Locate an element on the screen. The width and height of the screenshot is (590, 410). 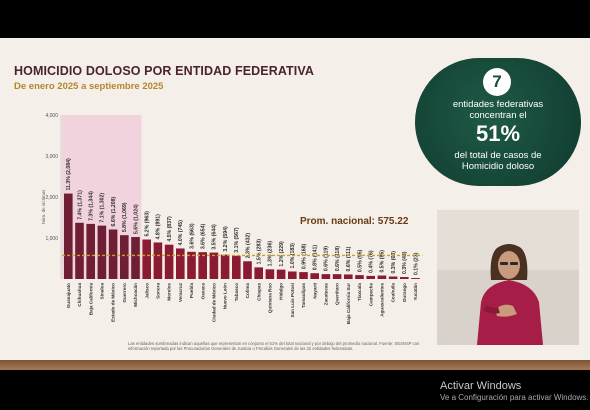
bar-value-label: 3.5% (644) is located at coordinates (215, 237).